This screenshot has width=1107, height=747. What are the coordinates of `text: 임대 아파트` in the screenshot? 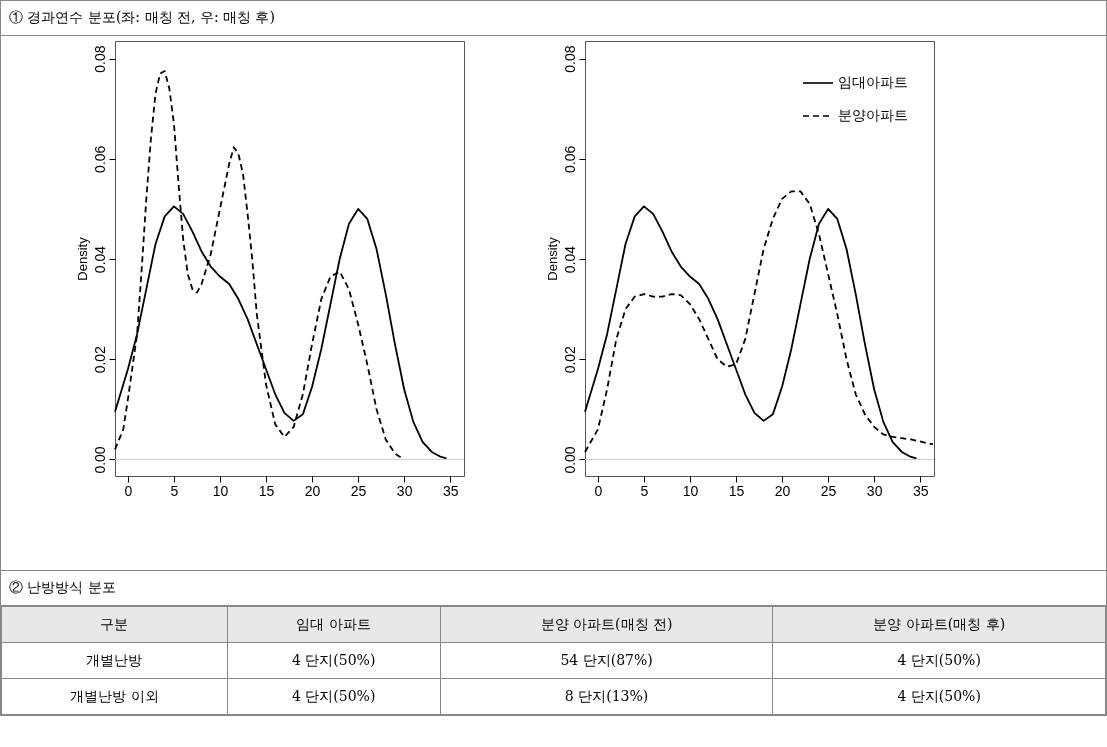 It's located at (334, 624).